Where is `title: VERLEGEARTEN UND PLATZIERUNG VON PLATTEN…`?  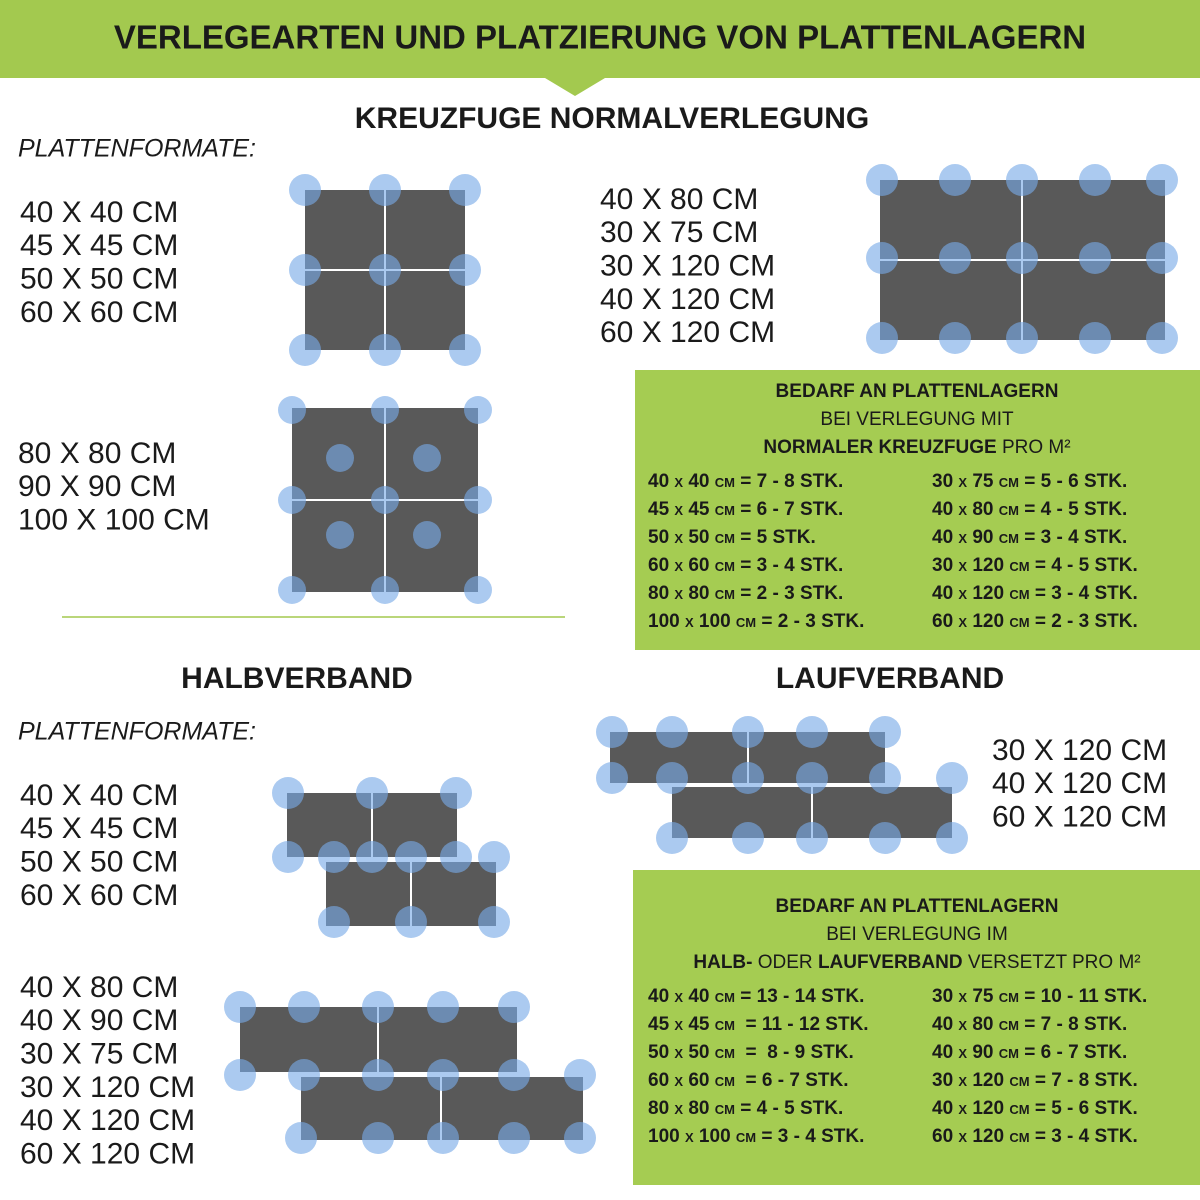
title: VERLEGEARTEN UND PLATZIERUNG VON PLATTEN… is located at coordinates (600, 37).